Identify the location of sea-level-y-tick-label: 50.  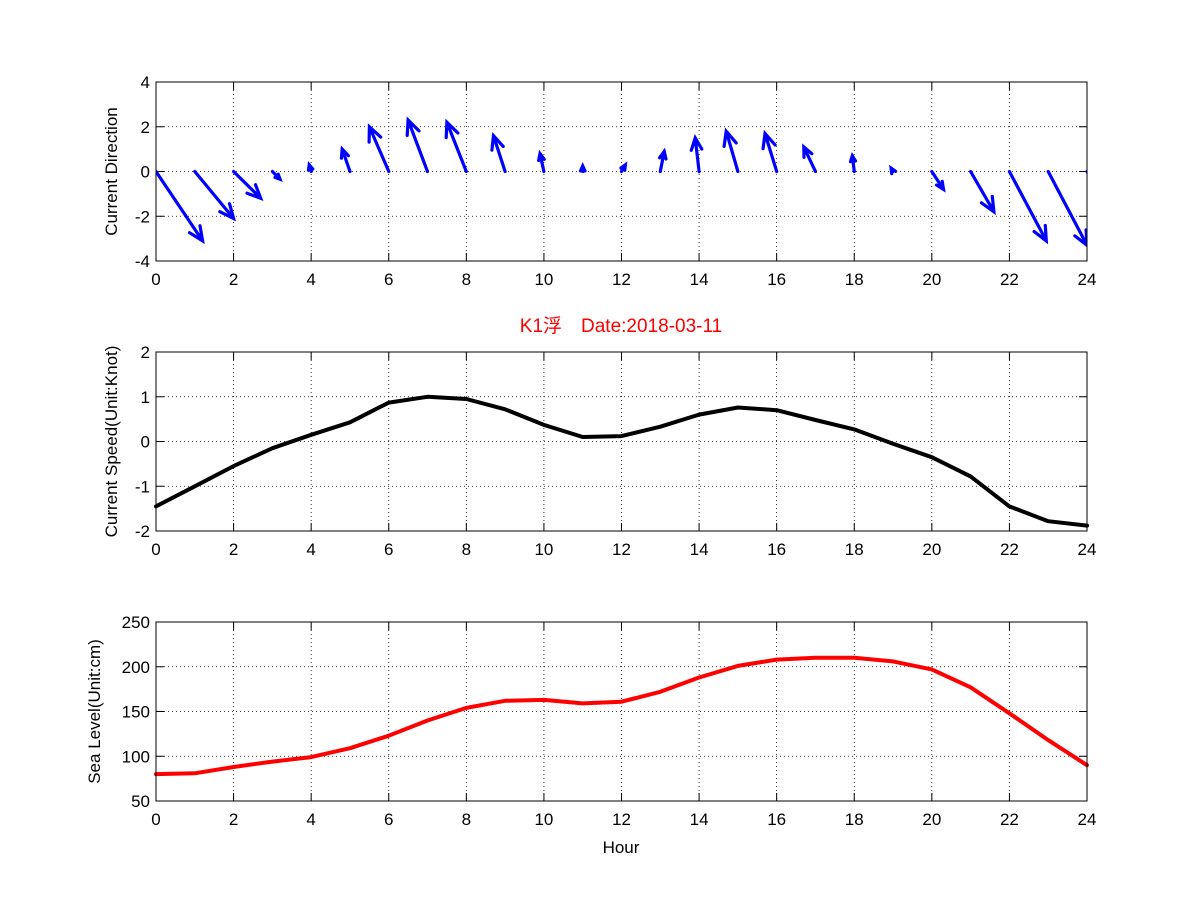
(140, 801).